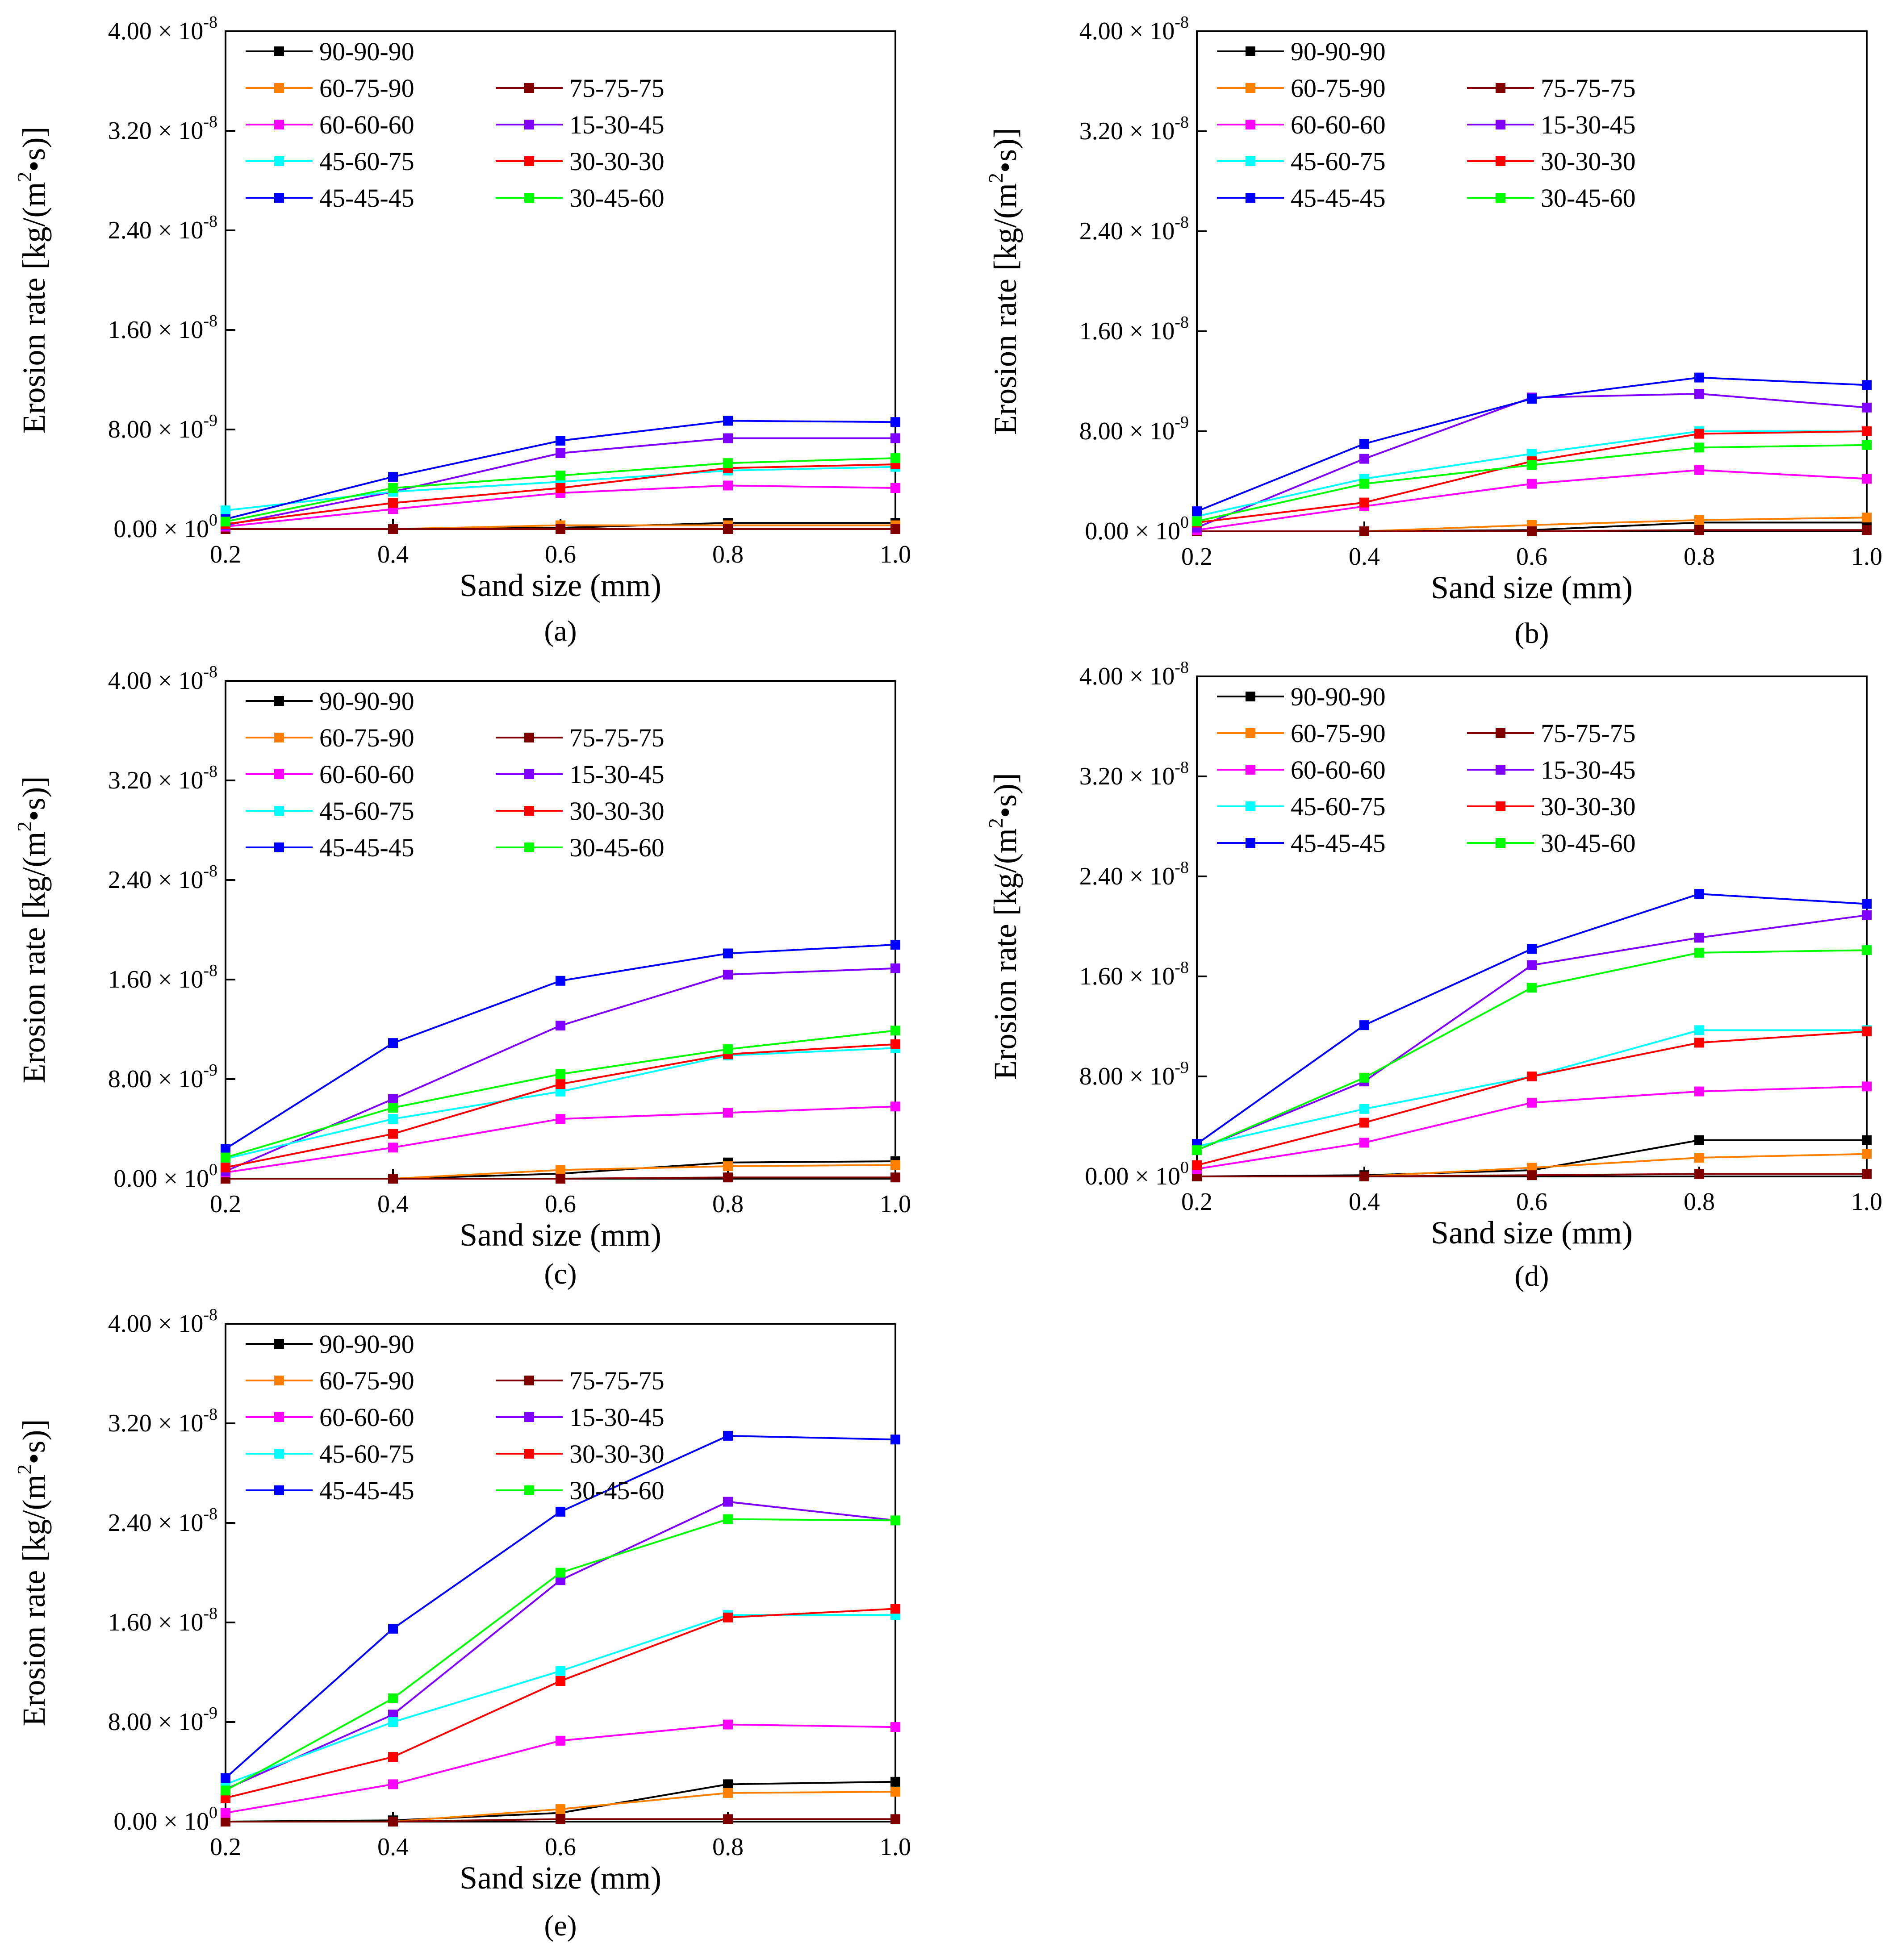  Describe the element at coordinates (34, 148) in the screenshot. I see `y-axis-title-end: •s)]` at that location.